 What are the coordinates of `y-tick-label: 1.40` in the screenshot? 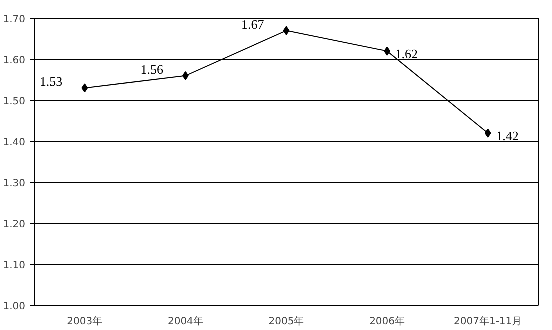 It's located at (14, 143).